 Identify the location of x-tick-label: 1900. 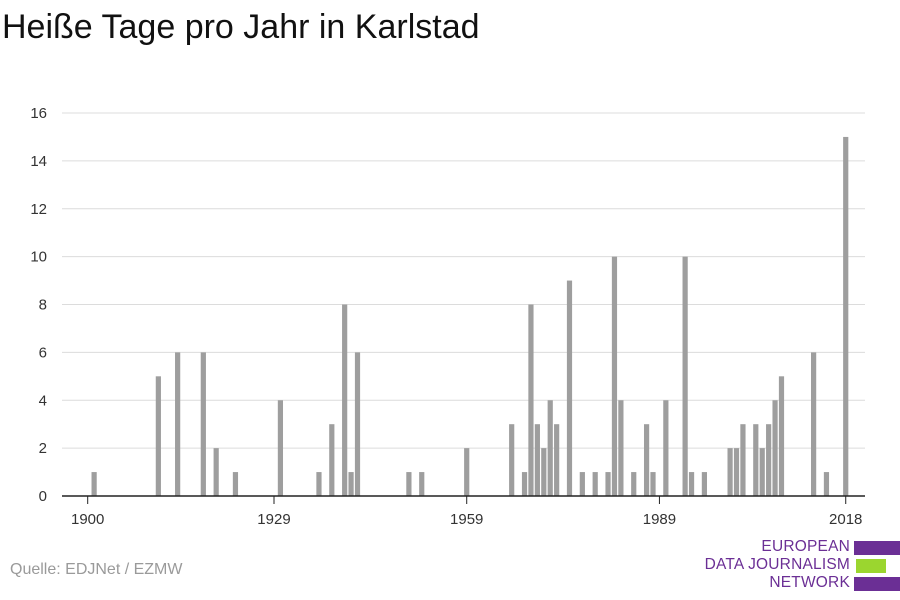
(87, 519).